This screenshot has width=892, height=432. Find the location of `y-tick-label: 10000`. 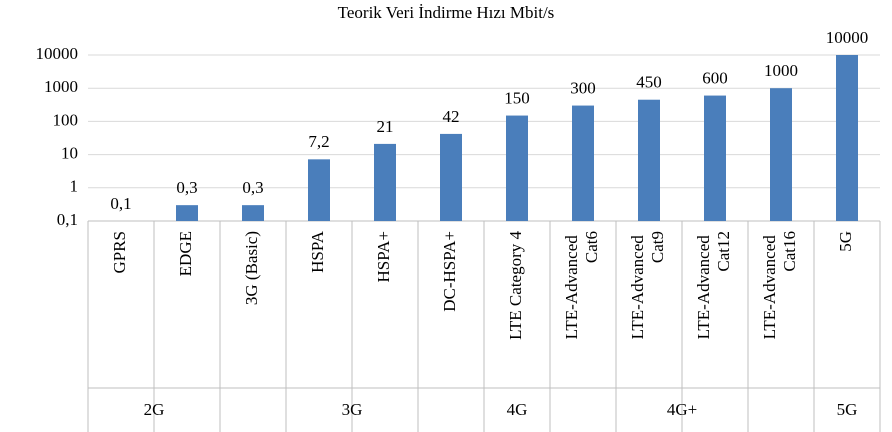

y-tick-label: 10000 is located at coordinates (57, 53).